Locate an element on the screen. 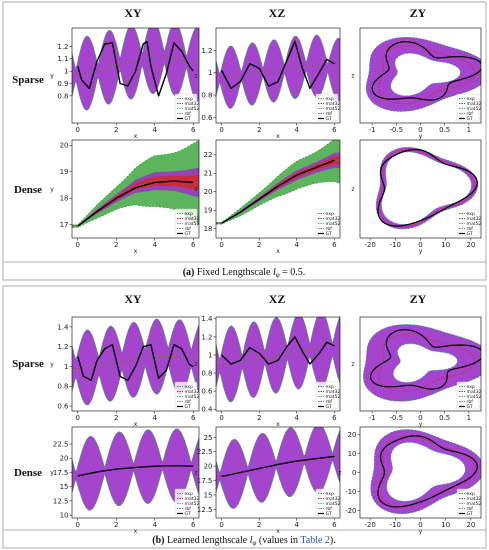 The width and height of the screenshot is (489, 550). y-tick-label: 21 is located at coordinates (208, 174).